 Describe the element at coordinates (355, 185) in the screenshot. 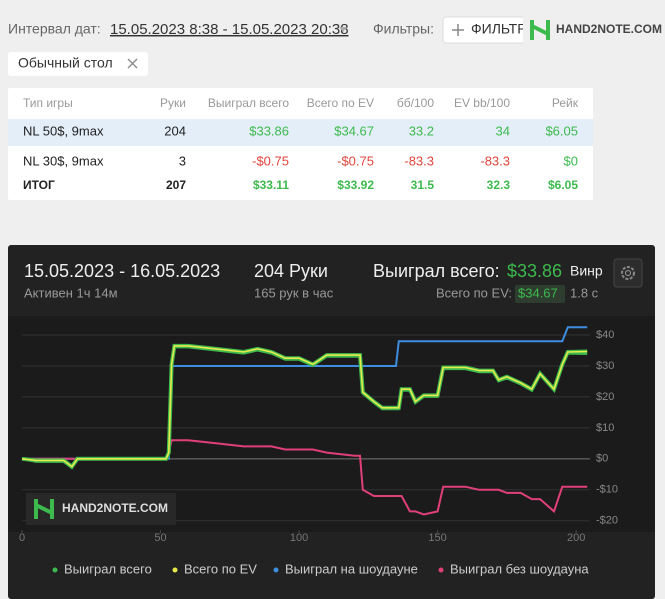

I see `table-cell: $33.92` at that location.